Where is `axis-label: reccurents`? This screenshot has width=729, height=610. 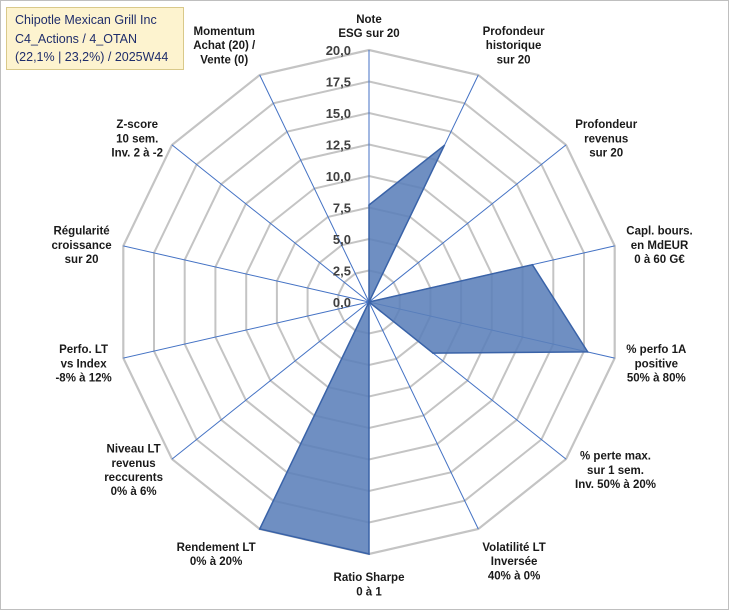 axis-label: reccurents is located at coordinates (133, 478).